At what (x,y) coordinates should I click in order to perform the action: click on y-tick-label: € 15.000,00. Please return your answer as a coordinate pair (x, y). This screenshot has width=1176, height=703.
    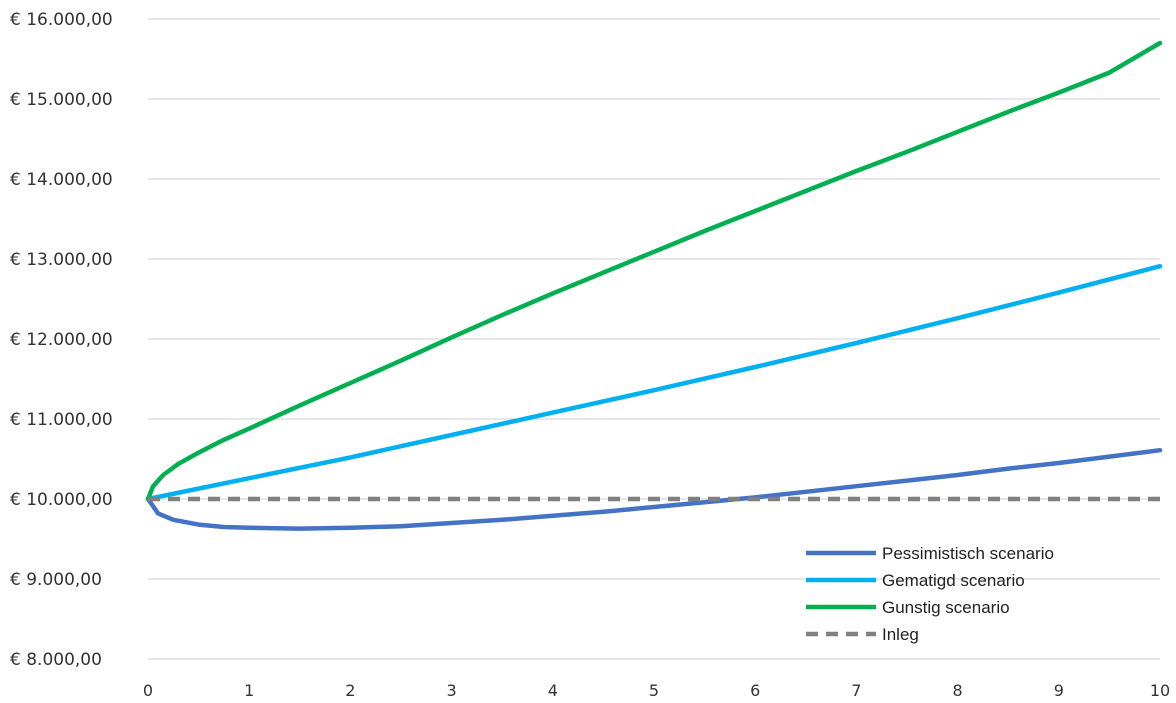
    Looking at the image, I should click on (61, 100).